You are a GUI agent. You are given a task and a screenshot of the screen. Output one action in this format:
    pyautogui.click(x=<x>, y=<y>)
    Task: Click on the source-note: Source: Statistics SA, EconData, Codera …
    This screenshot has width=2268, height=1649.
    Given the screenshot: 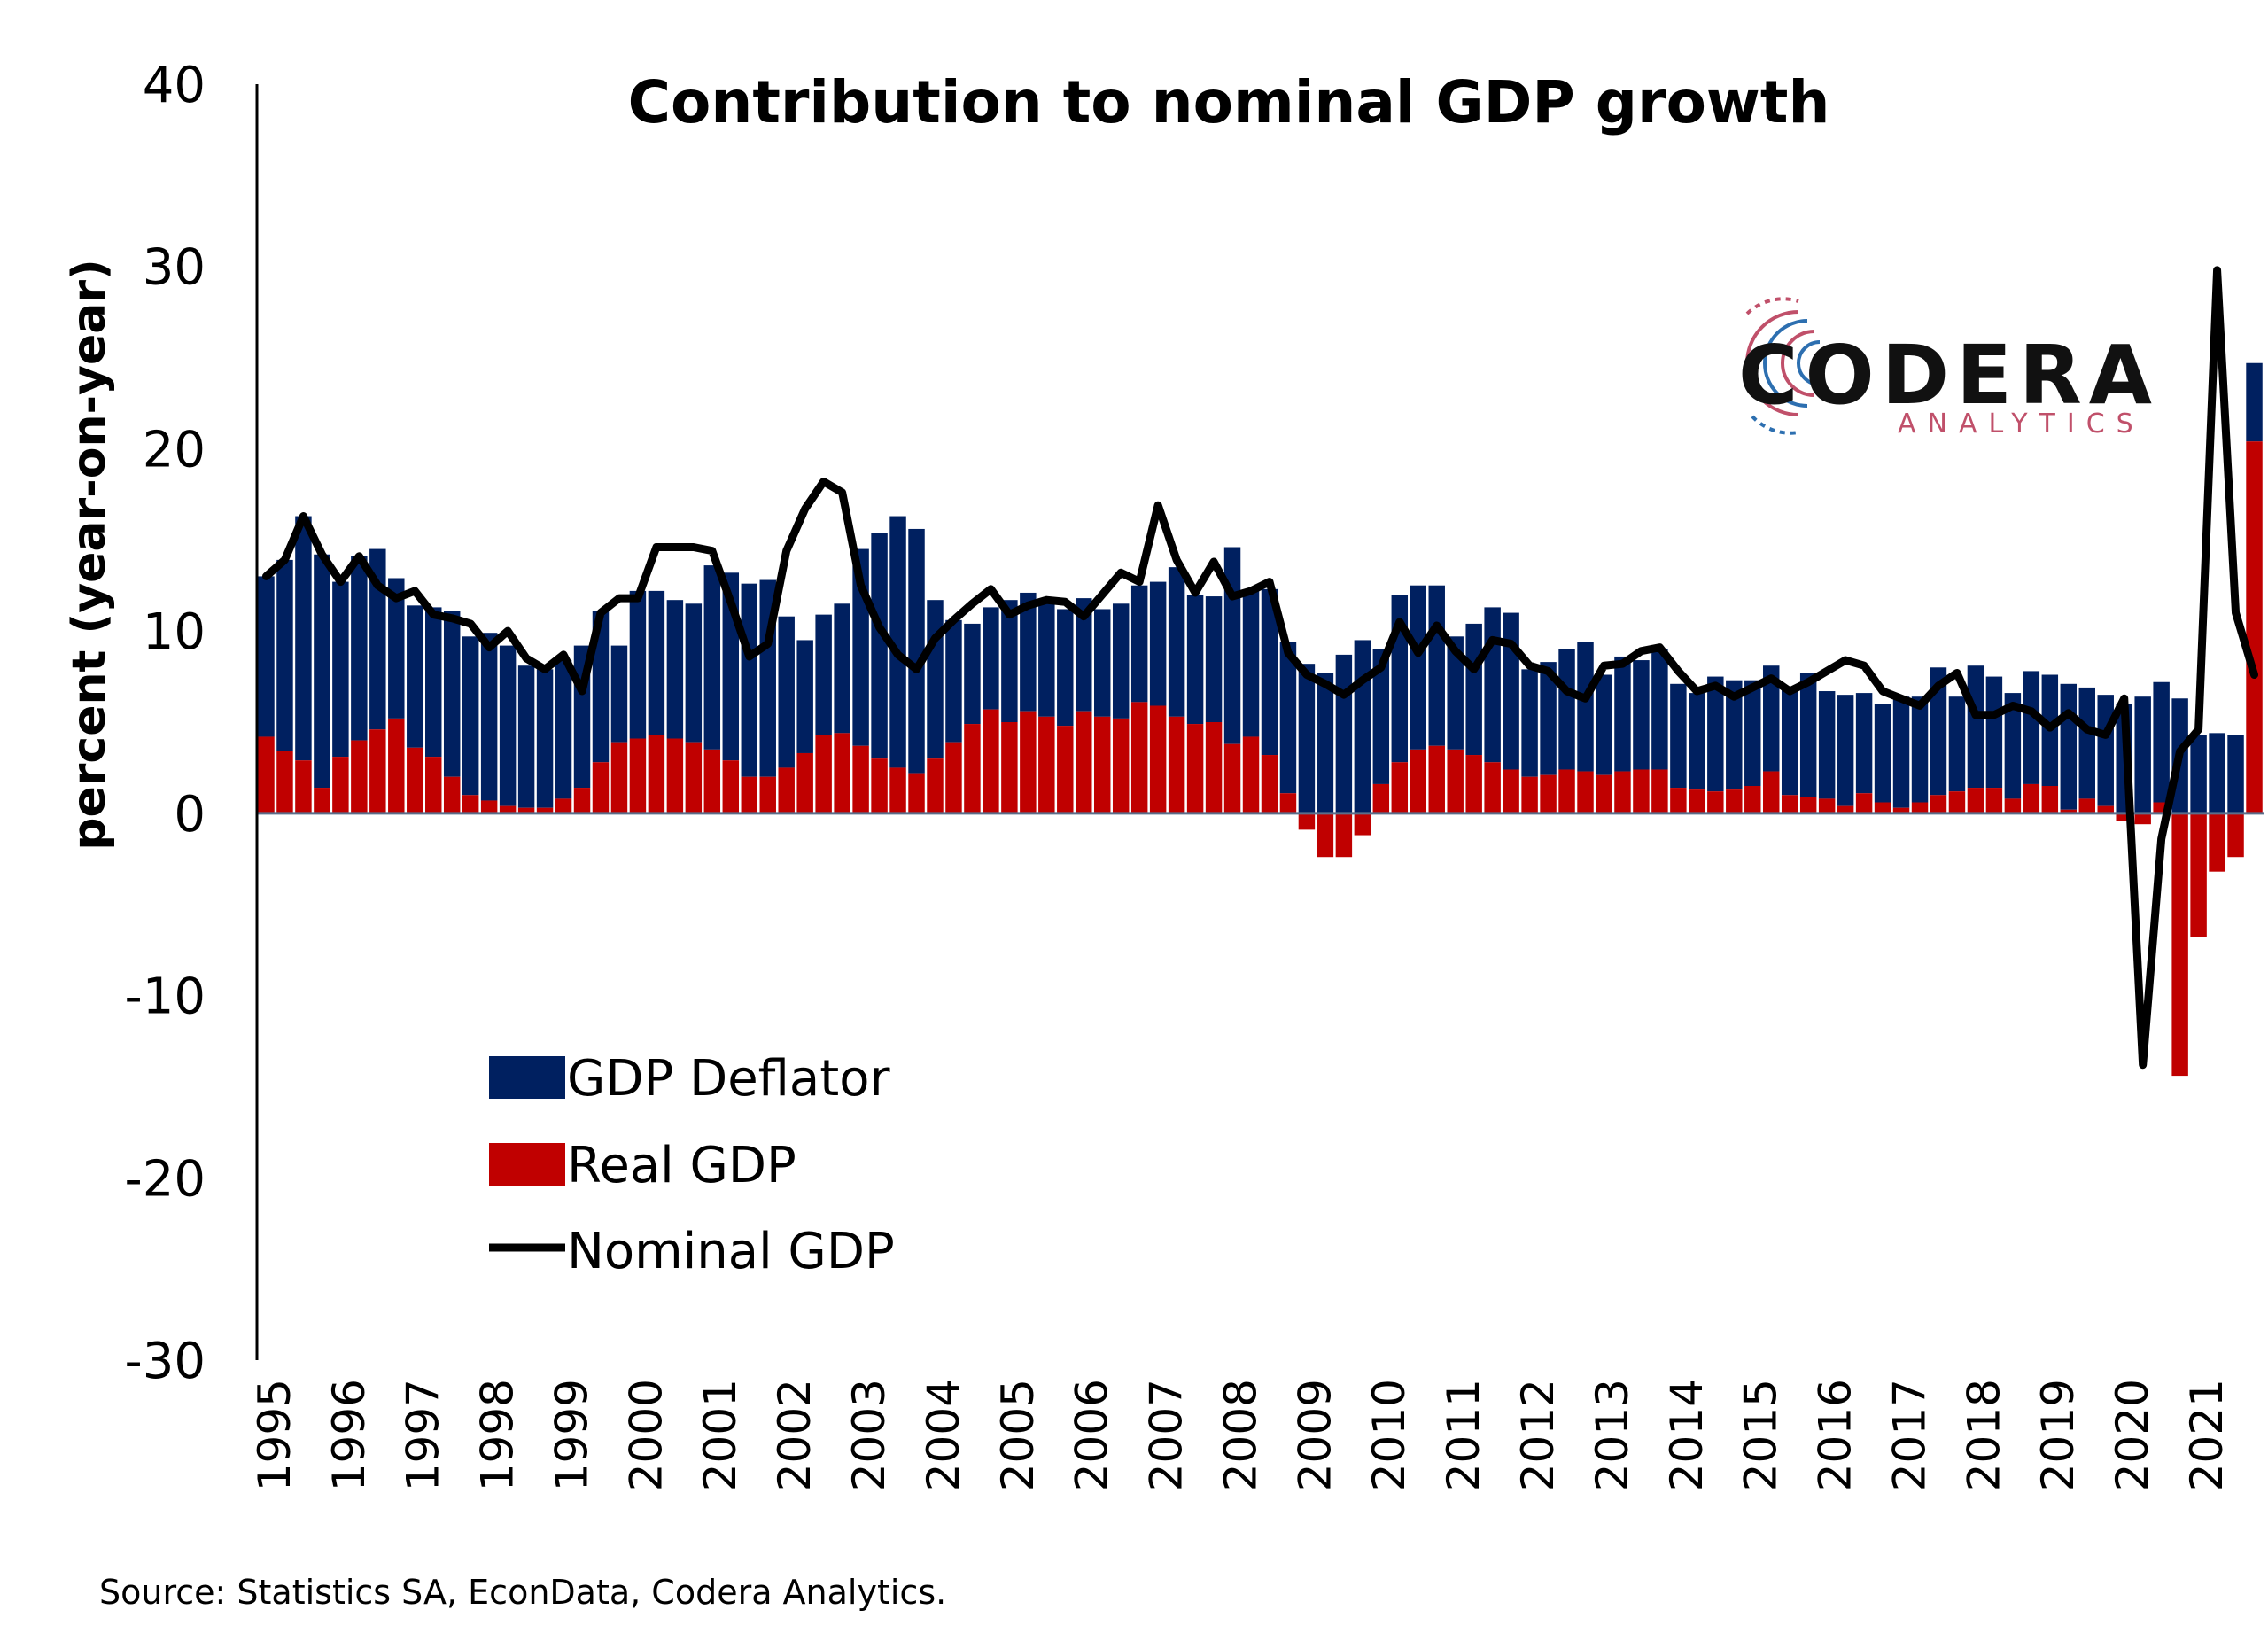 What is the action you would take?
    pyautogui.click(x=522, y=1592)
    